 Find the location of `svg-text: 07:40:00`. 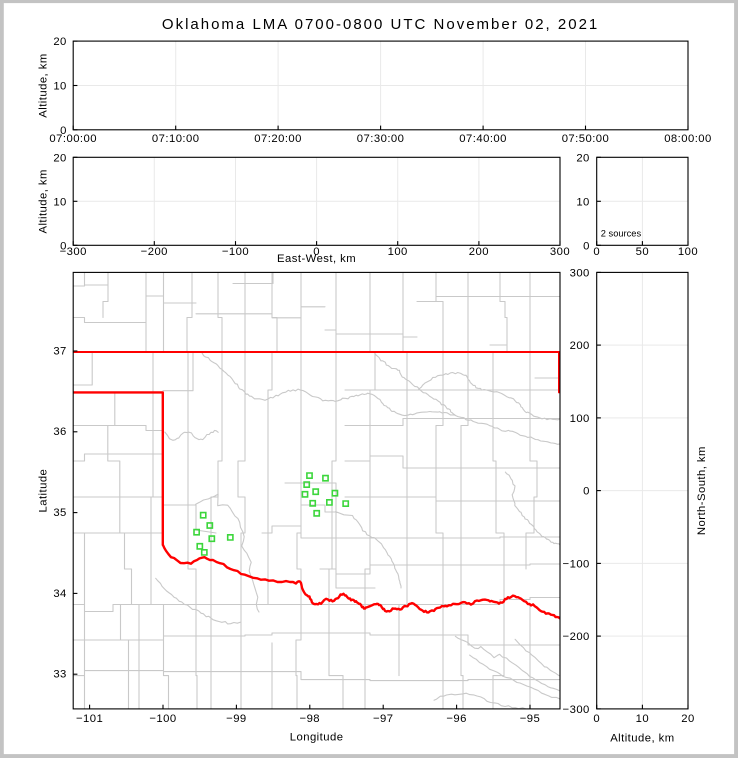

svg-text: 07:40:00 is located at coordinates (483, 139).